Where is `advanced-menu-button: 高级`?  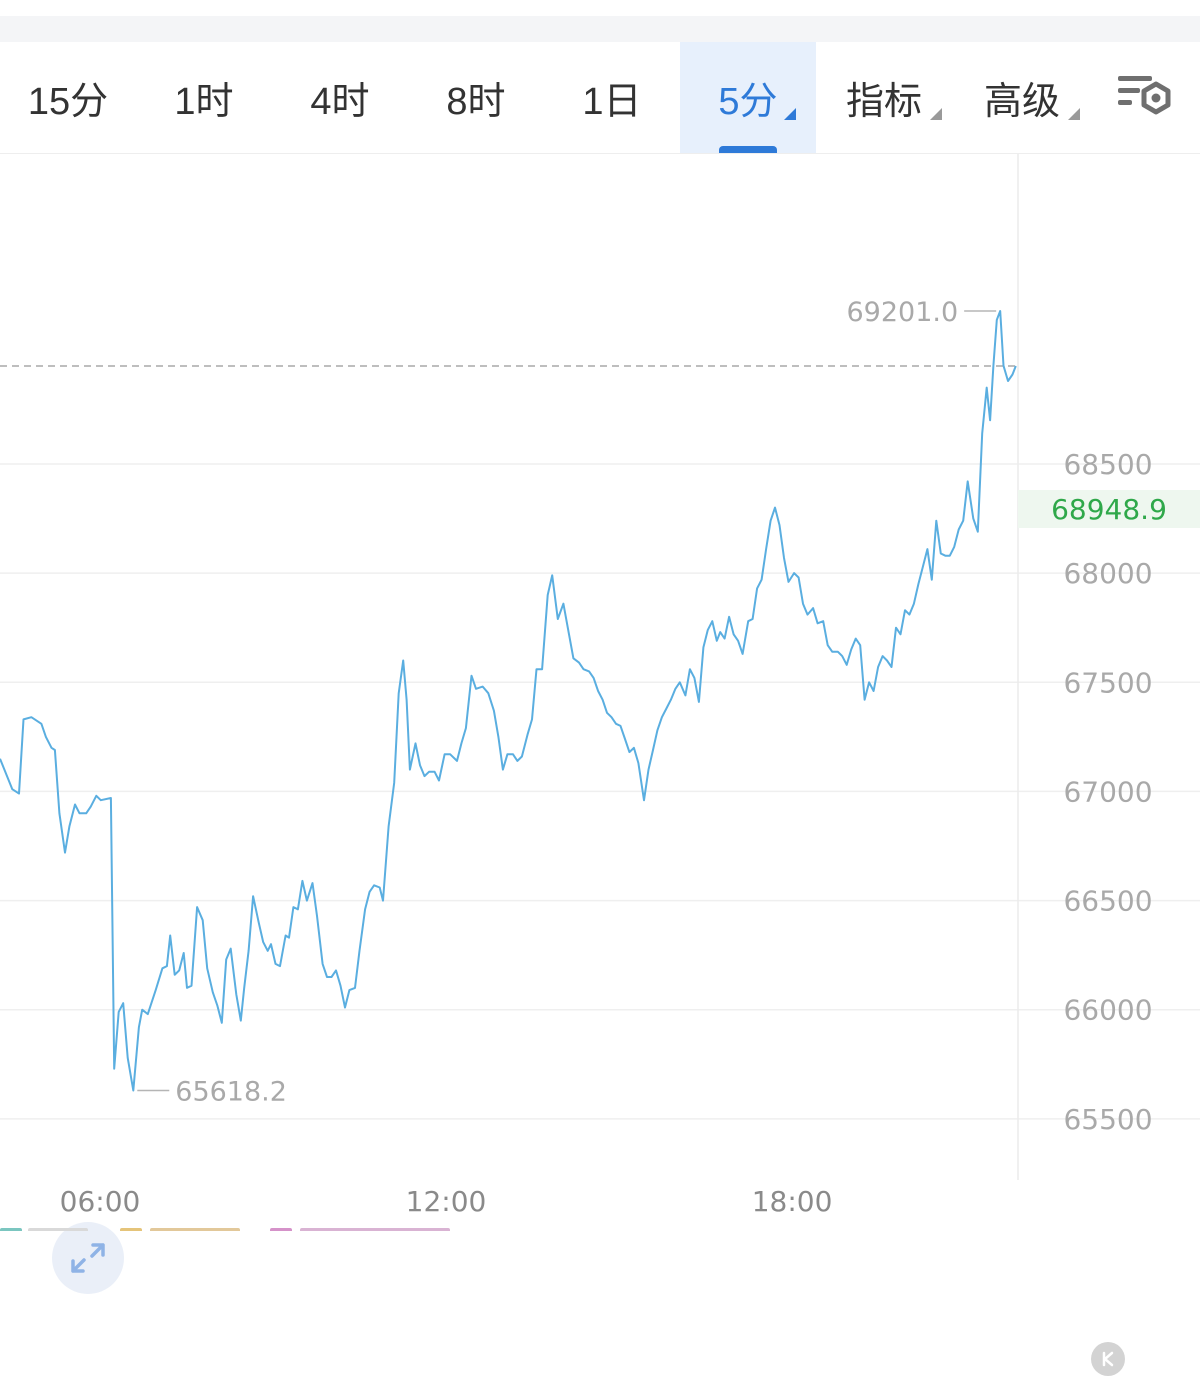 advanced-menu-button: 高级 is located at coordinates (1022, 97).